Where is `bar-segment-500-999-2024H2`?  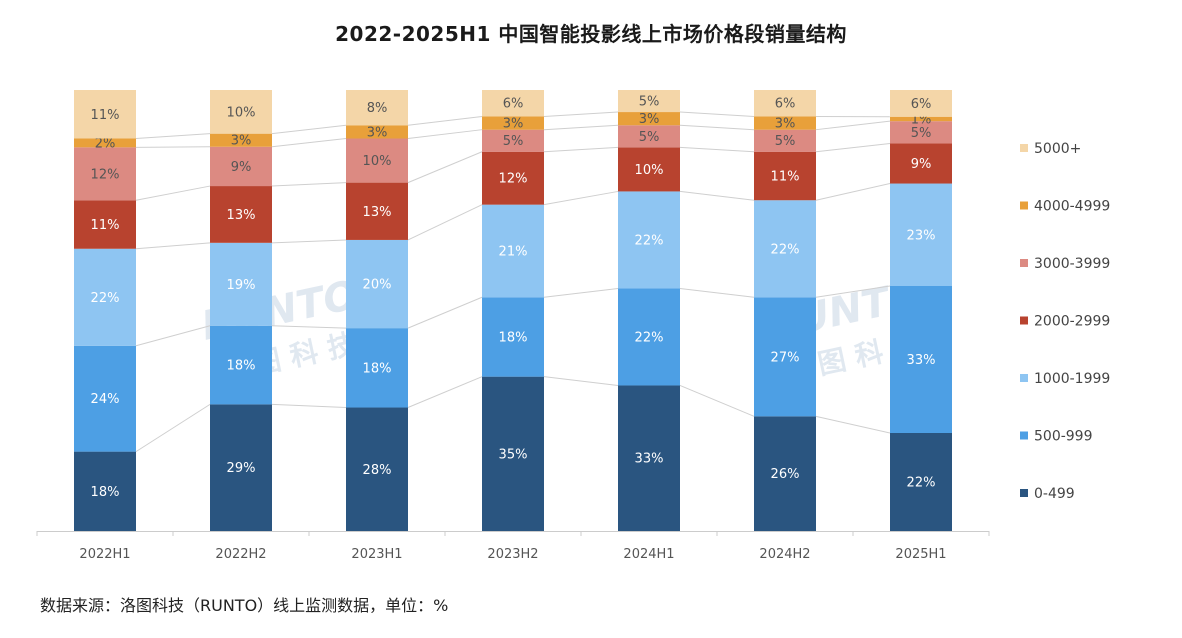
bar-segment-500-999-2024H2 is located at coordinates (785, 357).